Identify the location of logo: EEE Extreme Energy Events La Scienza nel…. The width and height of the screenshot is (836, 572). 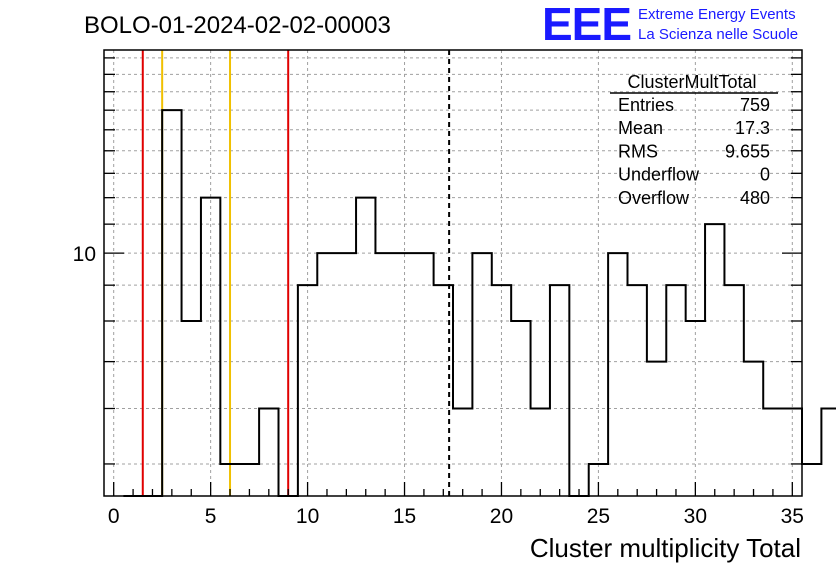
(670, 25).